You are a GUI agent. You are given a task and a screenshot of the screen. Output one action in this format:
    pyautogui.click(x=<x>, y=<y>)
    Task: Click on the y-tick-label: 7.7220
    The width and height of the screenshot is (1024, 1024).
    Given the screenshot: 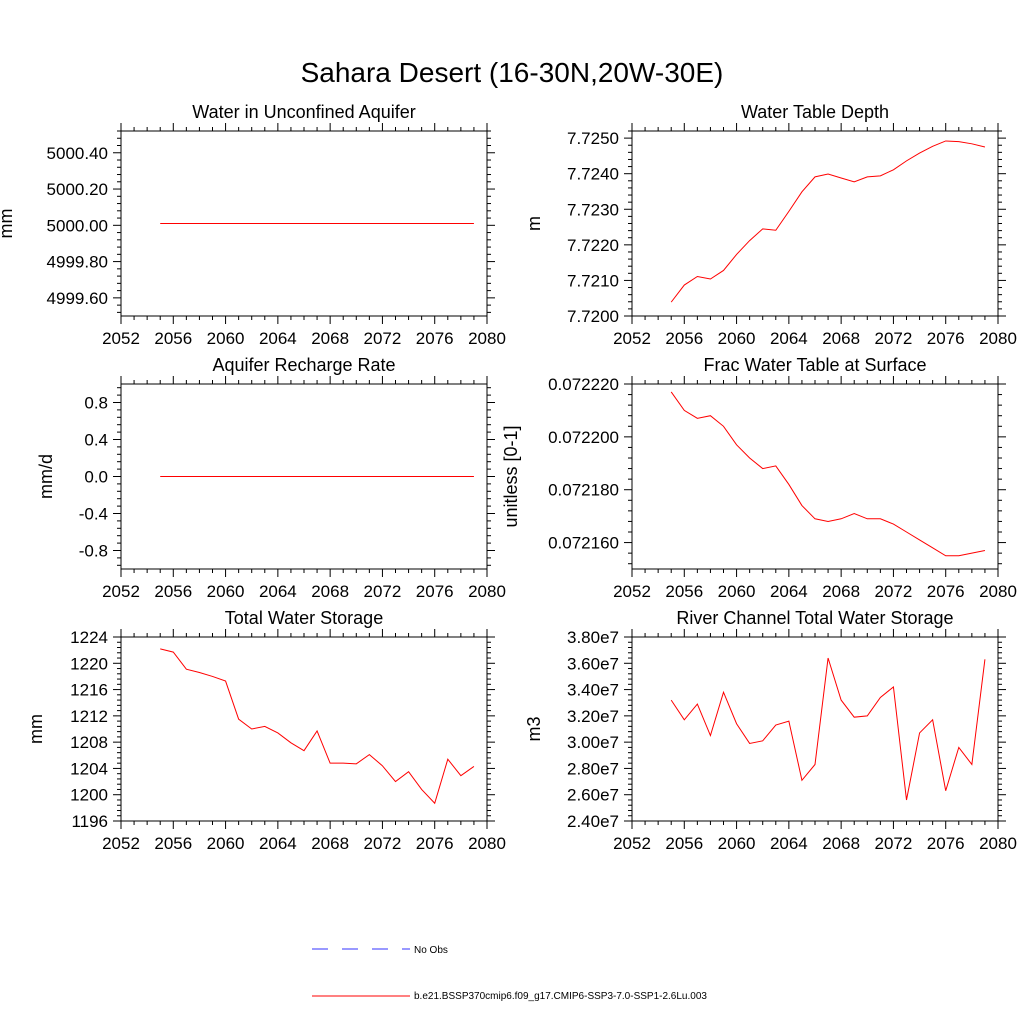 What is the action you would take?
    pyautogui.click(x=593, y=245)
    